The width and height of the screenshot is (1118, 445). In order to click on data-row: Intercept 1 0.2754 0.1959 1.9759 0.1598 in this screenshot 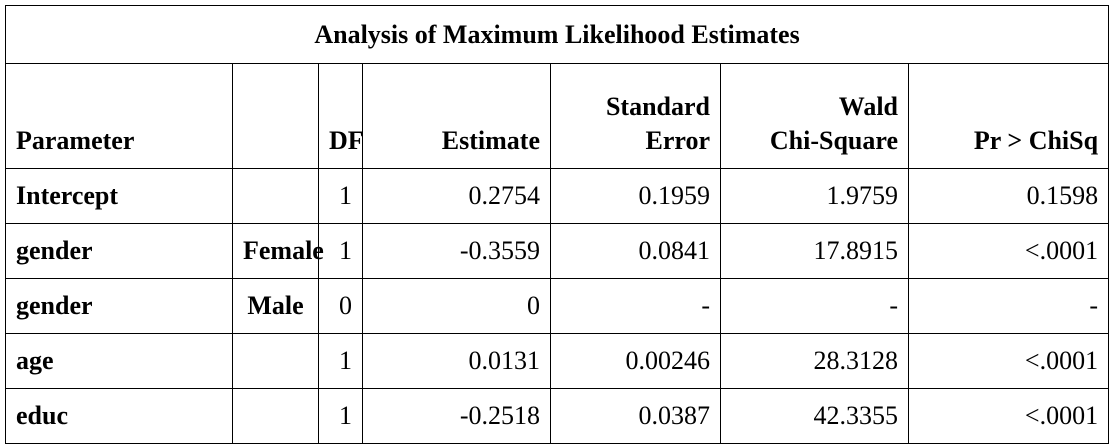, I will do `click(557, 196)`.